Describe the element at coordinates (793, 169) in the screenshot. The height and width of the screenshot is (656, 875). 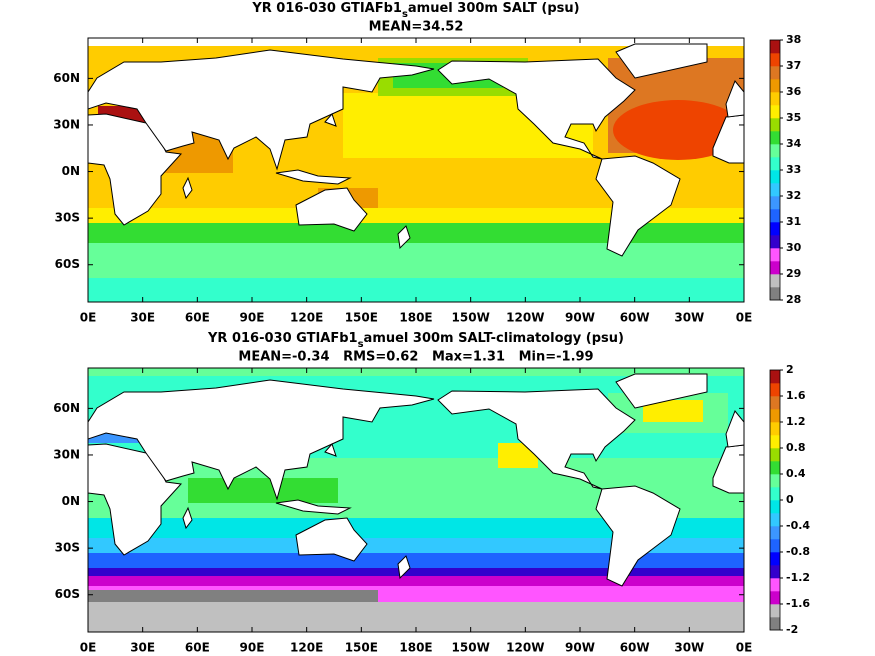
I see `colorbar-label: 33` at that location.